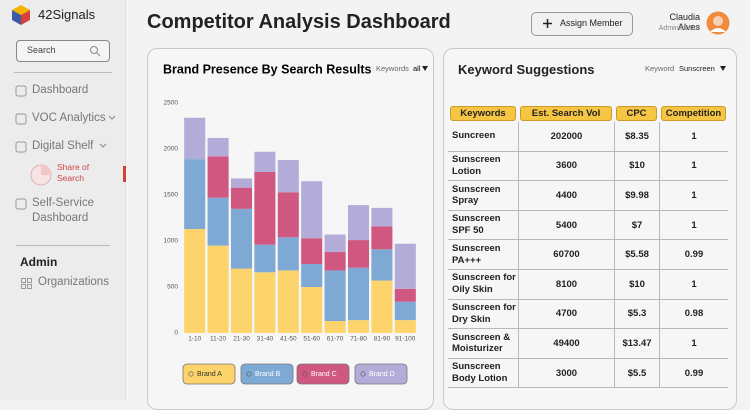 The height and width of the screenshot is (410, 750). Describe the element at coordinates (483, 315) in the screenshot. I see `keyword-cell: Sunscreen for Dry Skin` at that location.